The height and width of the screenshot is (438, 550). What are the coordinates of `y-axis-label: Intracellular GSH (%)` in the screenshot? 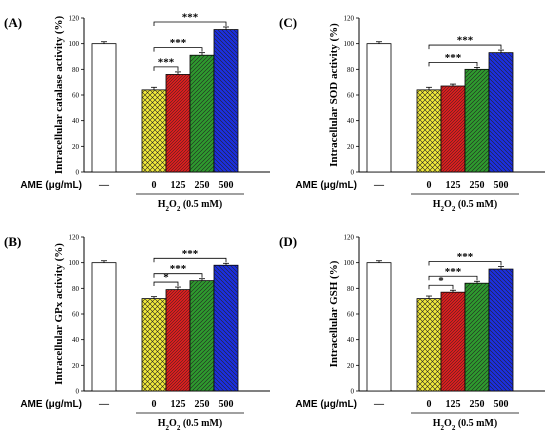 It's located at (334, 313).